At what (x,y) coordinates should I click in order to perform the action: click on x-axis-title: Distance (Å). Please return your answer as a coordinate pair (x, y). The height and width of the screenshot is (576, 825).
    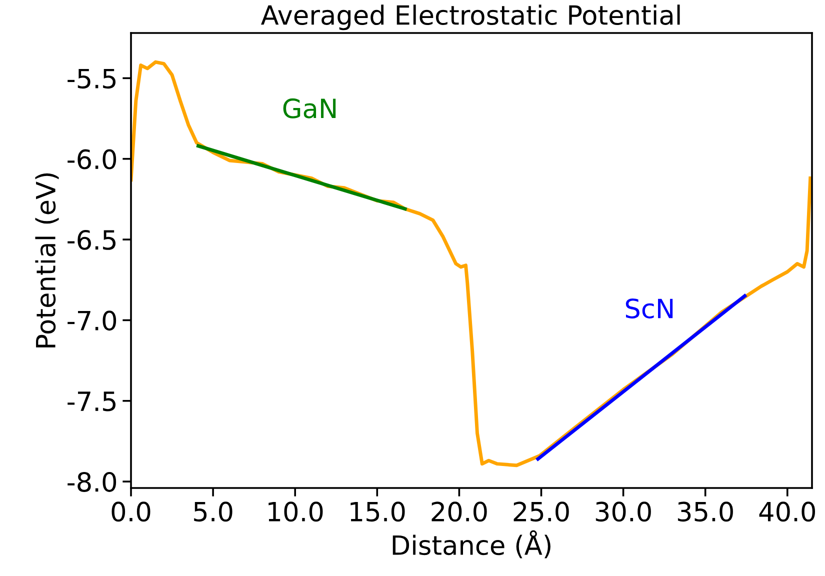
    Looking at the image, I should click on (471, 544).